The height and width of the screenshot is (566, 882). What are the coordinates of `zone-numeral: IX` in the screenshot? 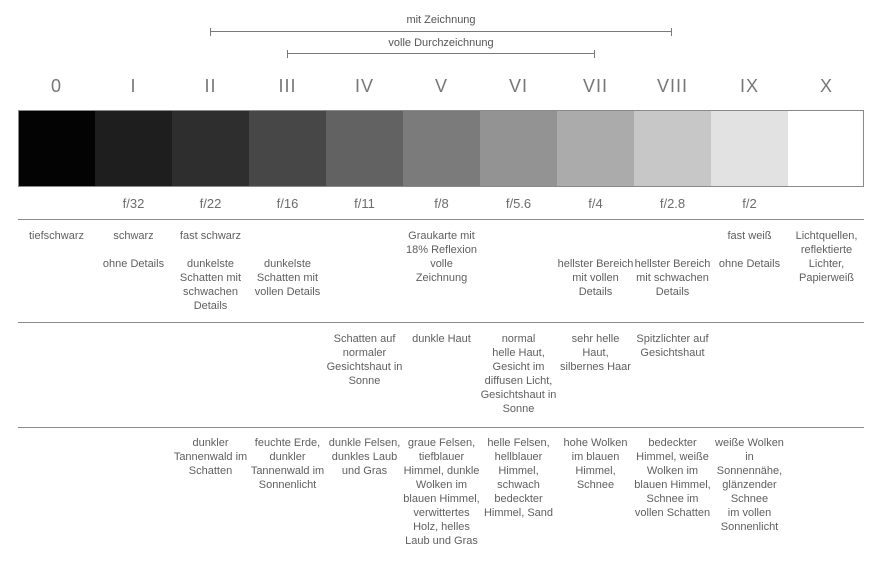 It's located at (749, 86).